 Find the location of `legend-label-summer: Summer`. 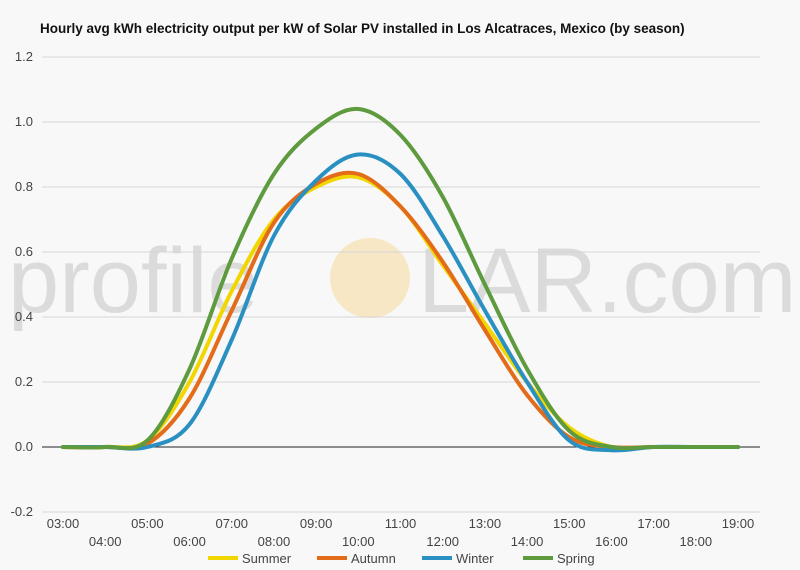

legend-label-summer: Summer is located at coordinates (267, 558).